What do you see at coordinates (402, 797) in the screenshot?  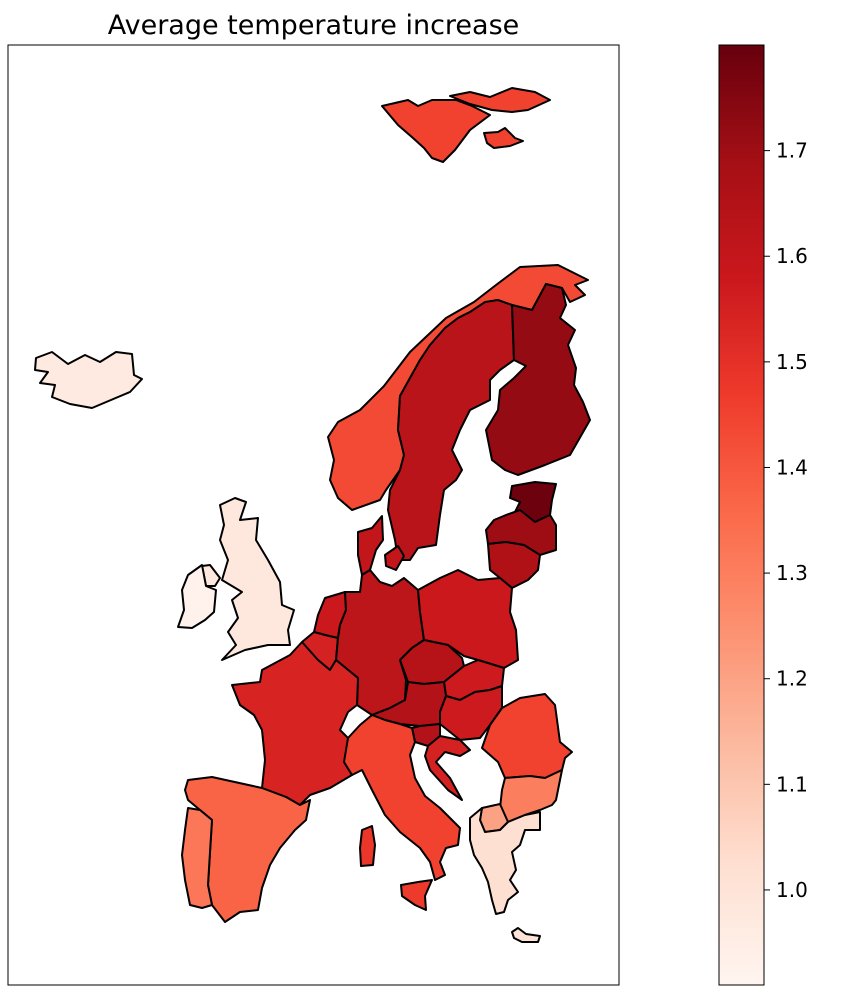 I see `region-italy` at bounding box center [402, 797].